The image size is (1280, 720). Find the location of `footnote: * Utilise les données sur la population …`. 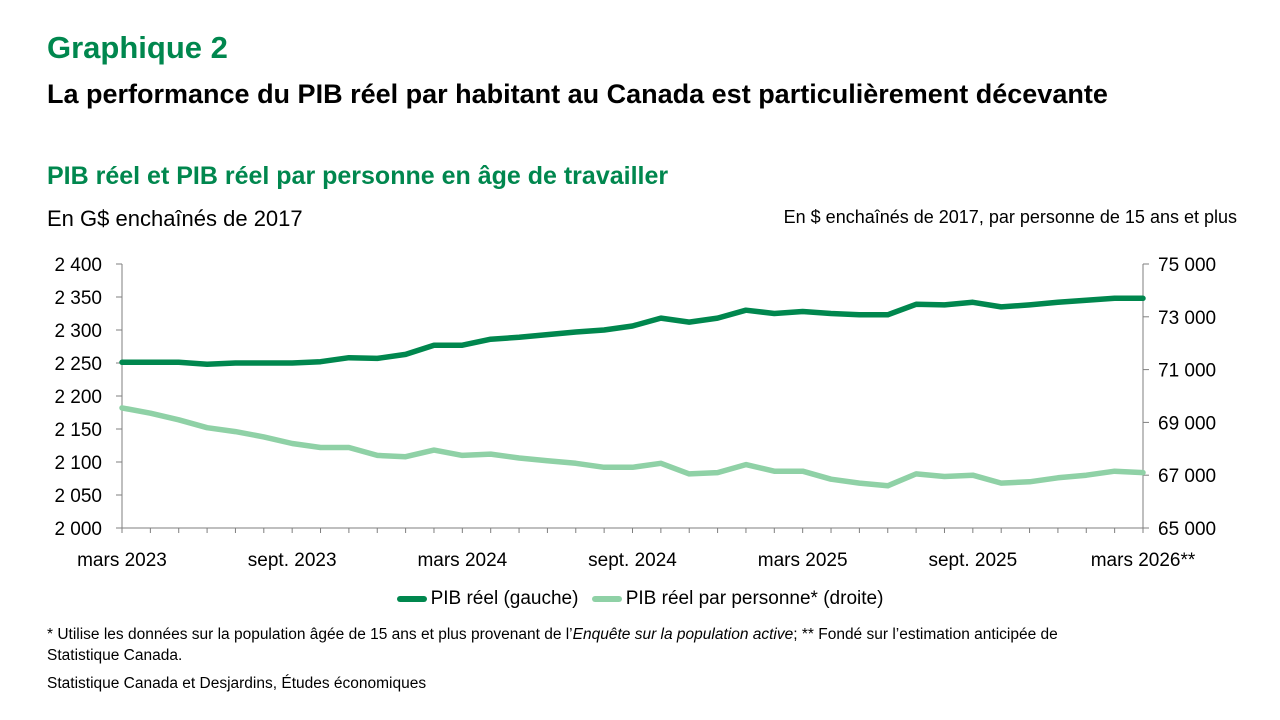

footnote: * Utilise les données sur la population … is located at coordinates (572, 645).